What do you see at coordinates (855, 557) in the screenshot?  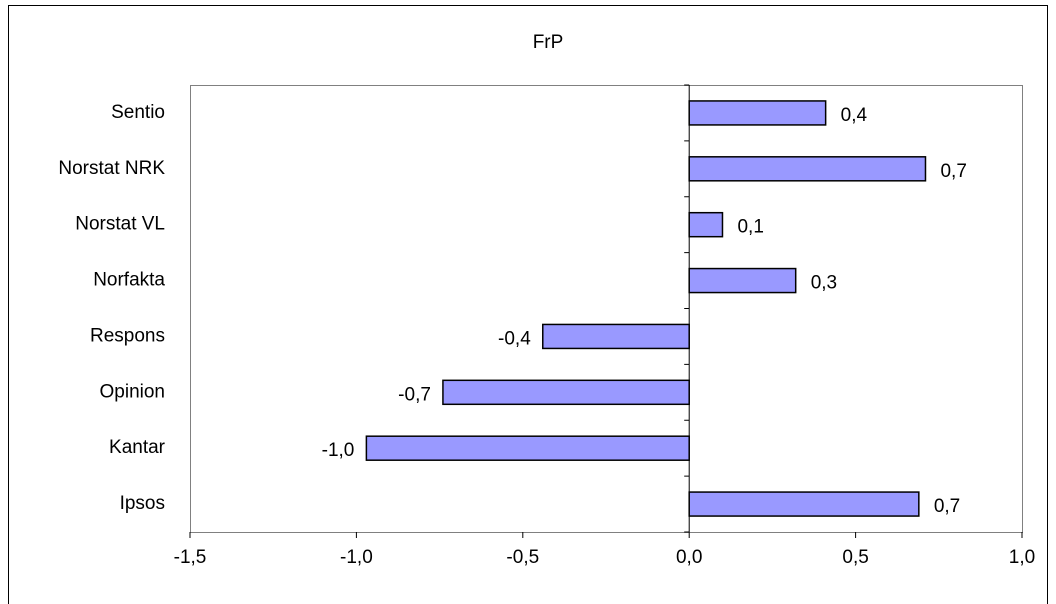 I see `x-tick-label: 0,5` at bounding box center [855, 557].